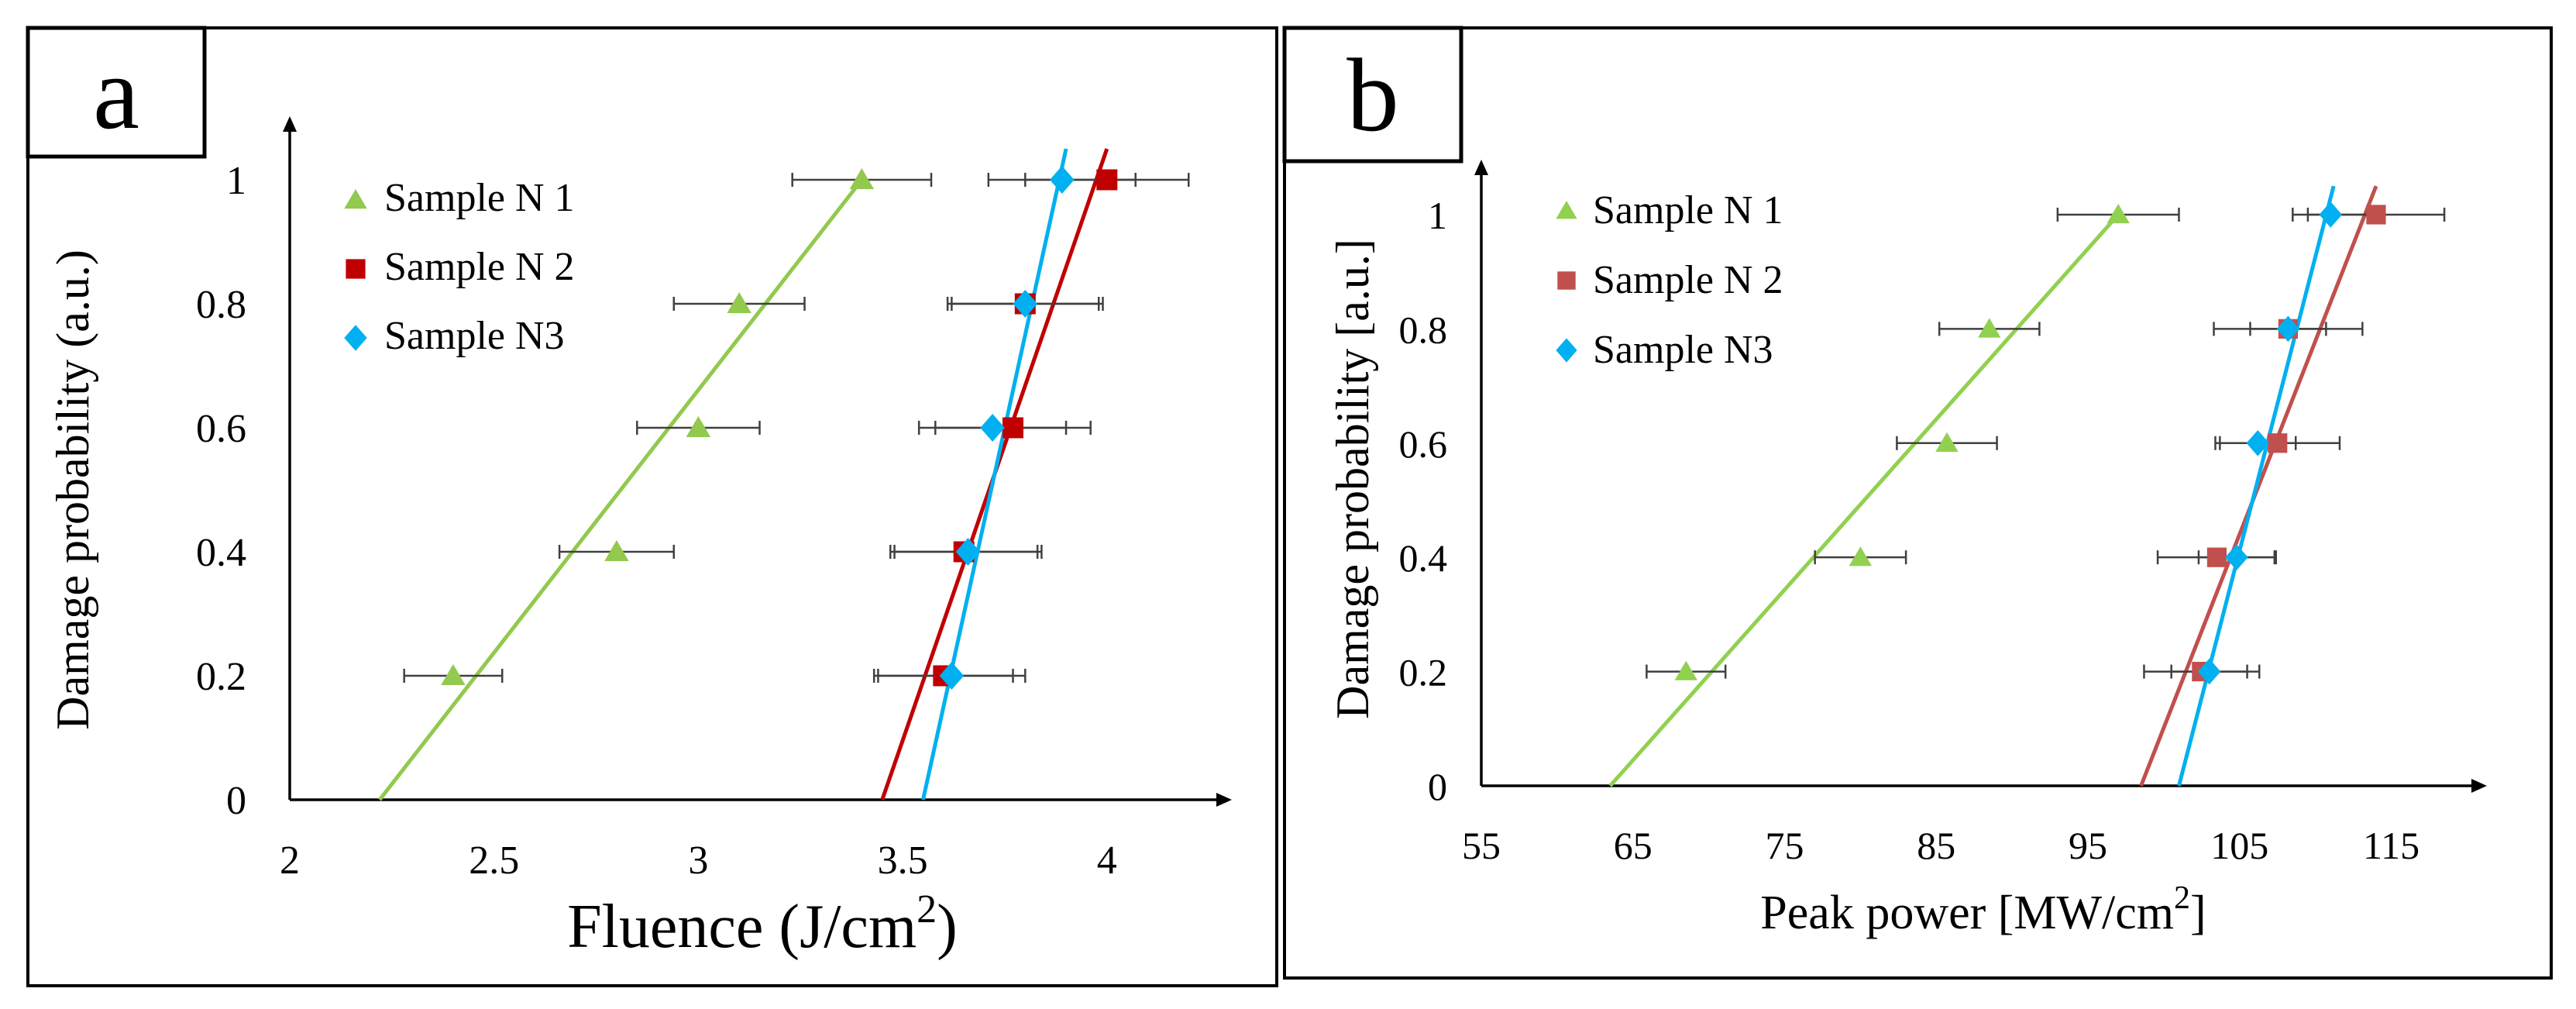 This screenshot has width=2576, height=1009. I want to click on panel-a-y-axis-arrow, so click(290, 124).